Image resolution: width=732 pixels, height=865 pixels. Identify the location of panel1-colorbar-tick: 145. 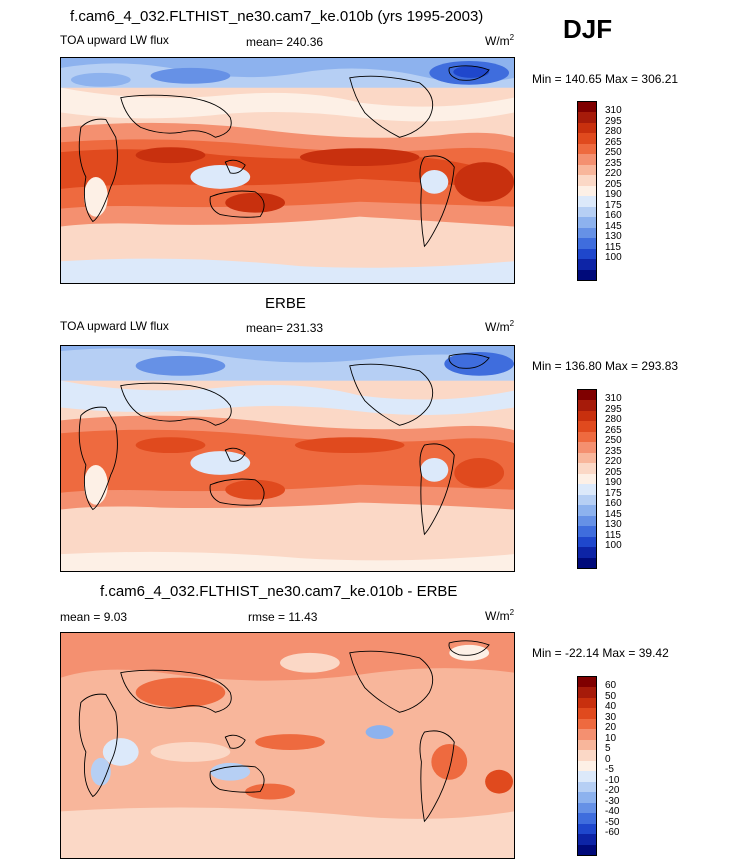
(613, 226).